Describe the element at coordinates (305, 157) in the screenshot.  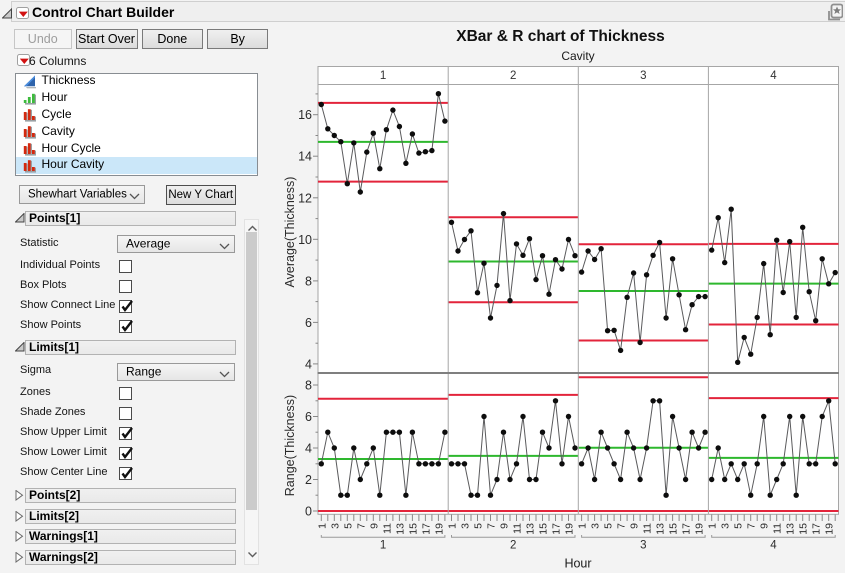
I see `svg-text: 14` at that location.